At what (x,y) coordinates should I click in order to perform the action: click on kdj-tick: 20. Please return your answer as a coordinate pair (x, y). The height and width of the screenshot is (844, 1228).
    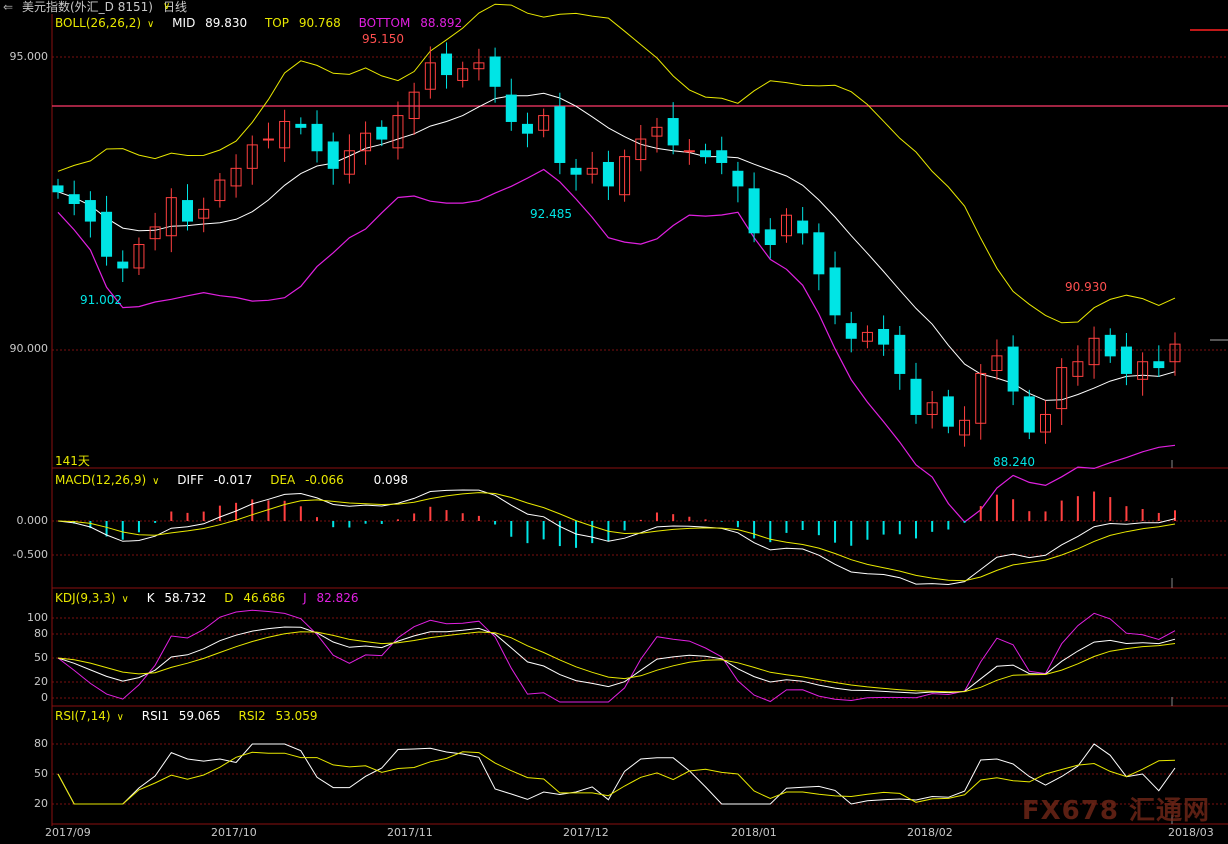
    Looking at the image, I should click on (41, 681).